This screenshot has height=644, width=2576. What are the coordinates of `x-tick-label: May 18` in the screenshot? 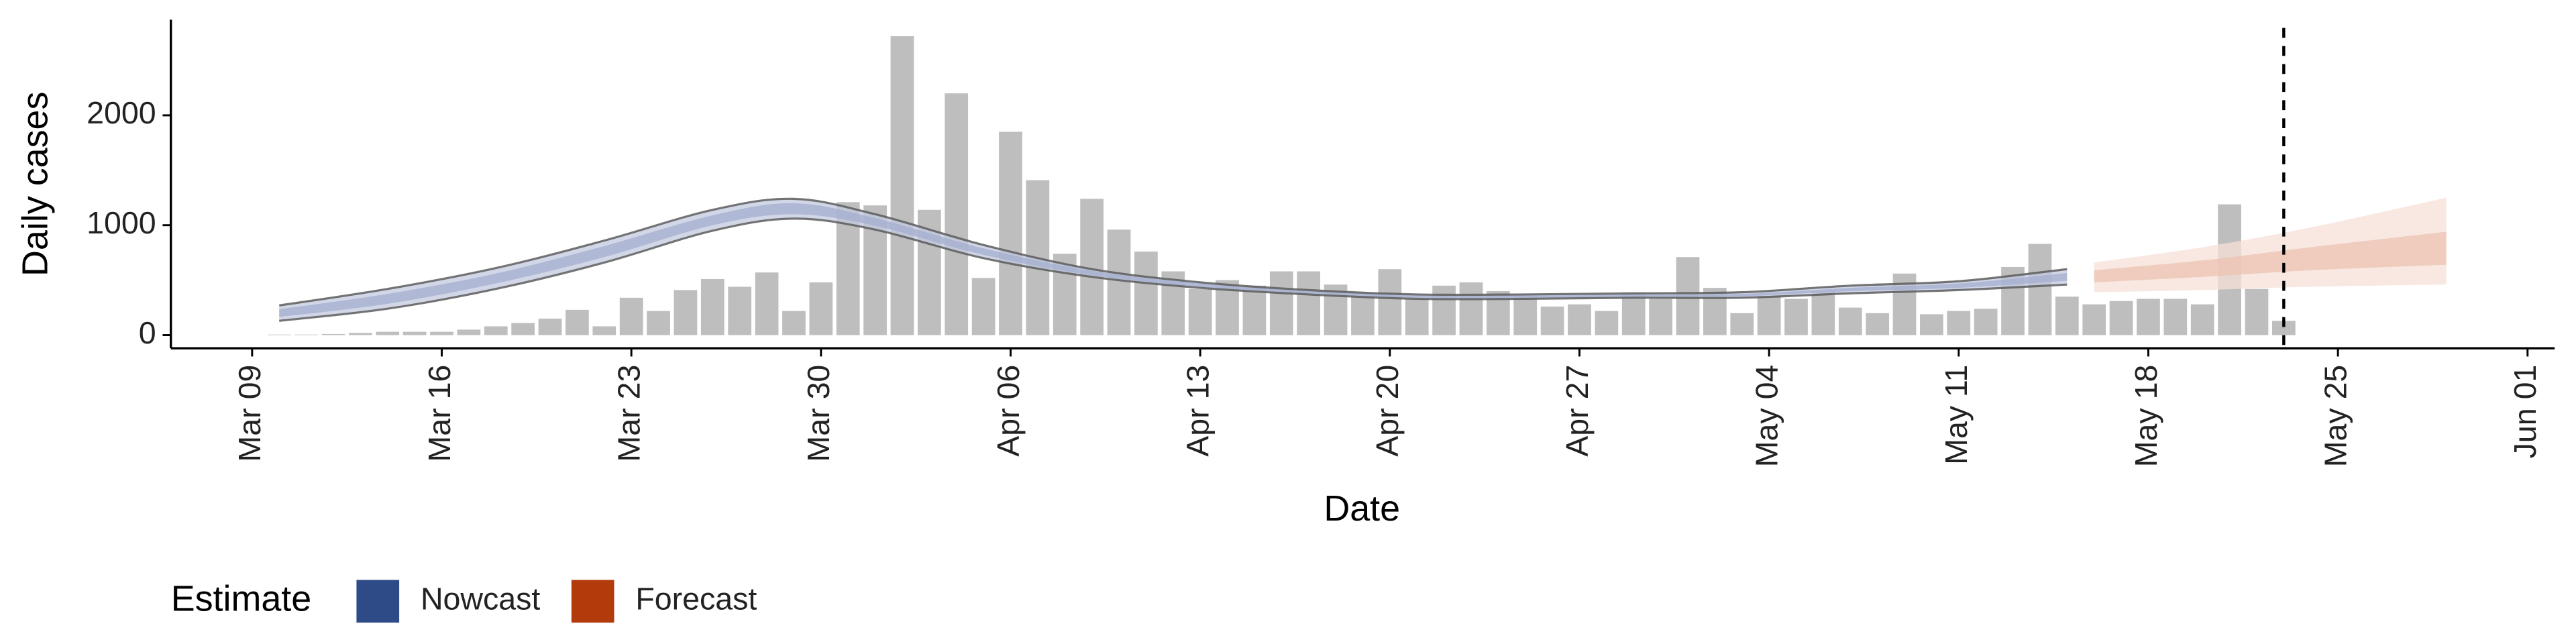 It's located at (2146, 416).